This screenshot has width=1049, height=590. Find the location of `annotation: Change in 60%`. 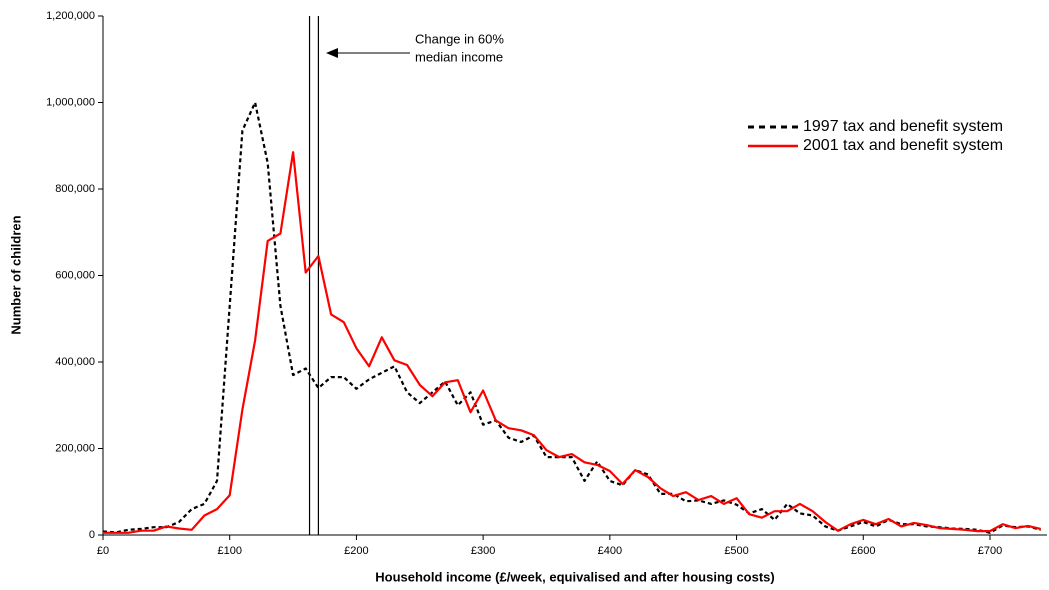

annotation: Change in 60% is located at coordinates (459, 38).